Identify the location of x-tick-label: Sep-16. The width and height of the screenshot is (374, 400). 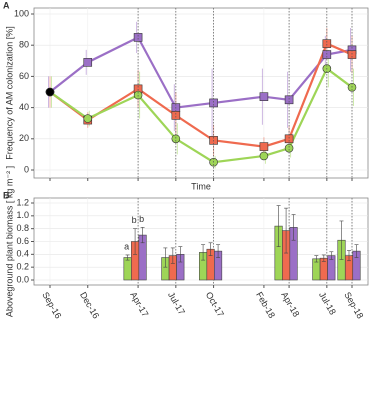
(51, 305).